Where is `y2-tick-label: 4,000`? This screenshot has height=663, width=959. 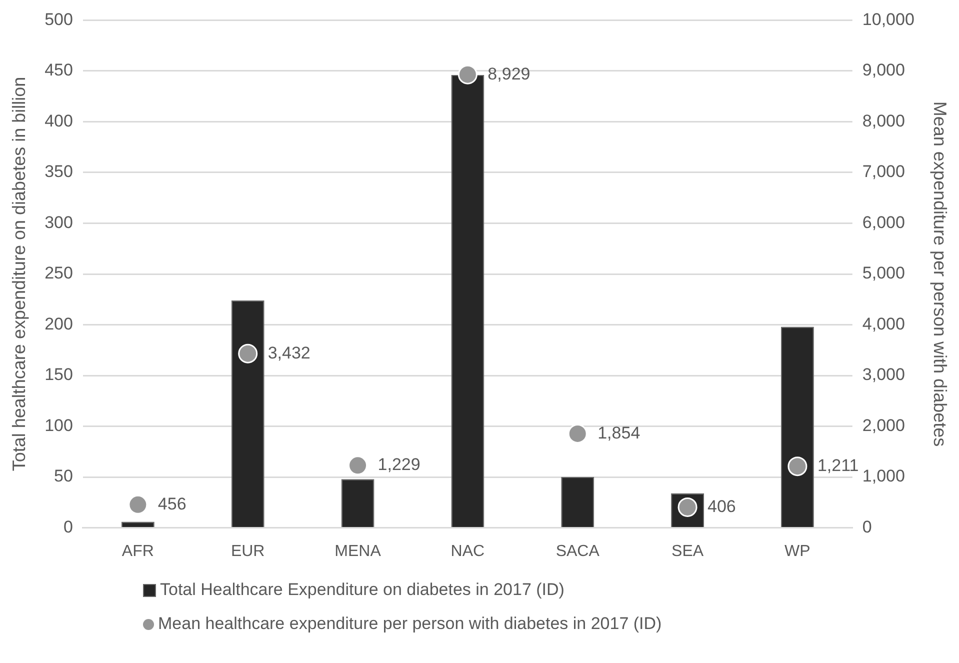
y2-tick-label: 4,000 is located at coordinates (883, 324).